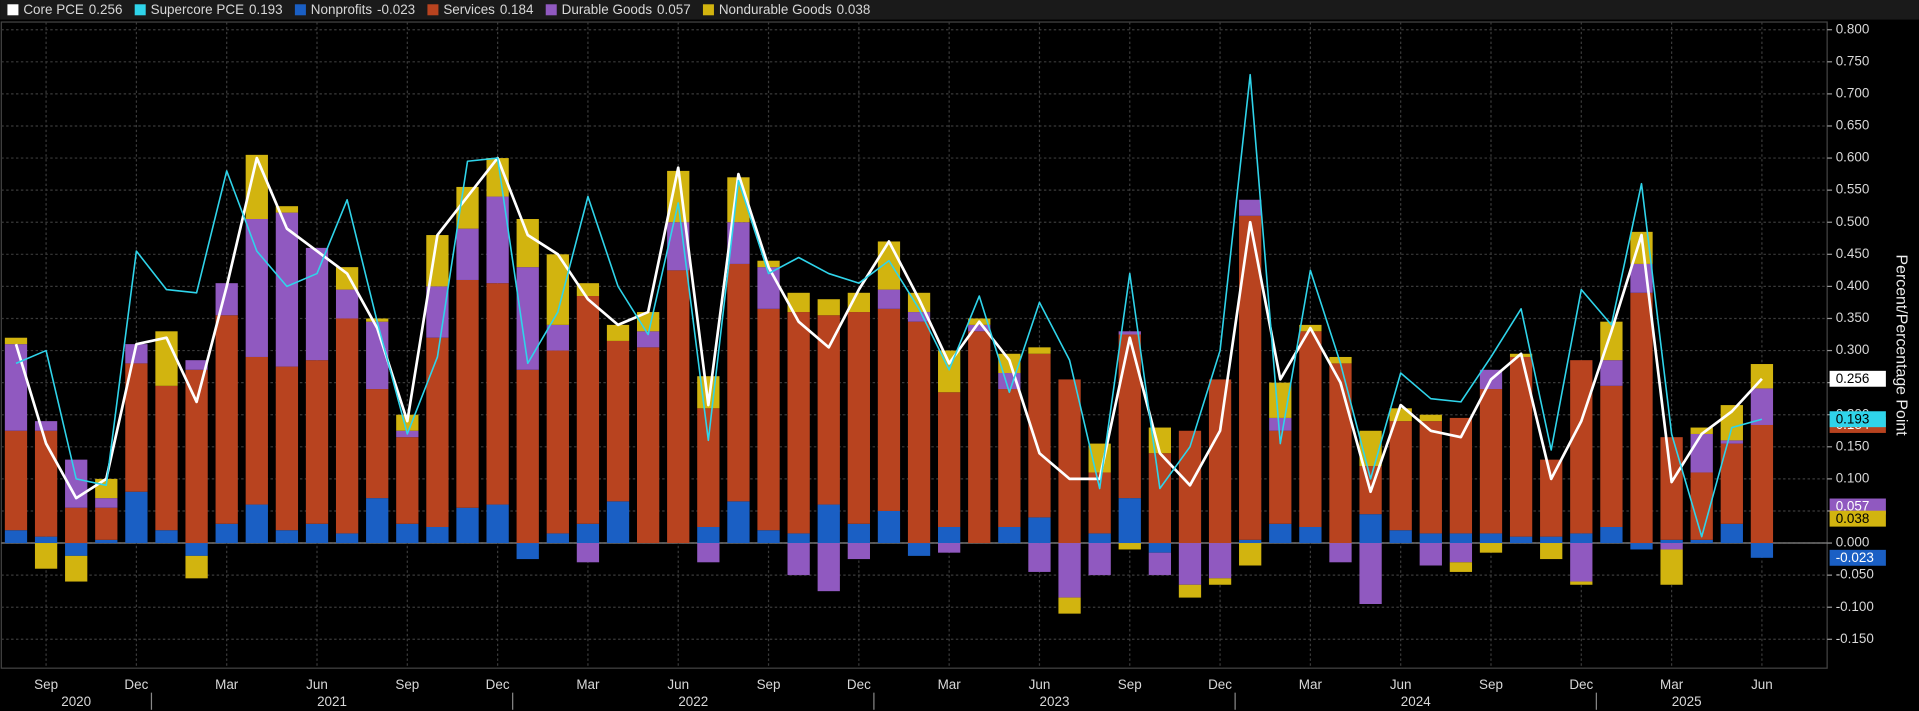 This screenshot has height=711, width=1919. What do you see at coordinates (1853, 349) in the screenshot?
I see `y-tick-label: 0.300` at bounding box center [1853, 349].